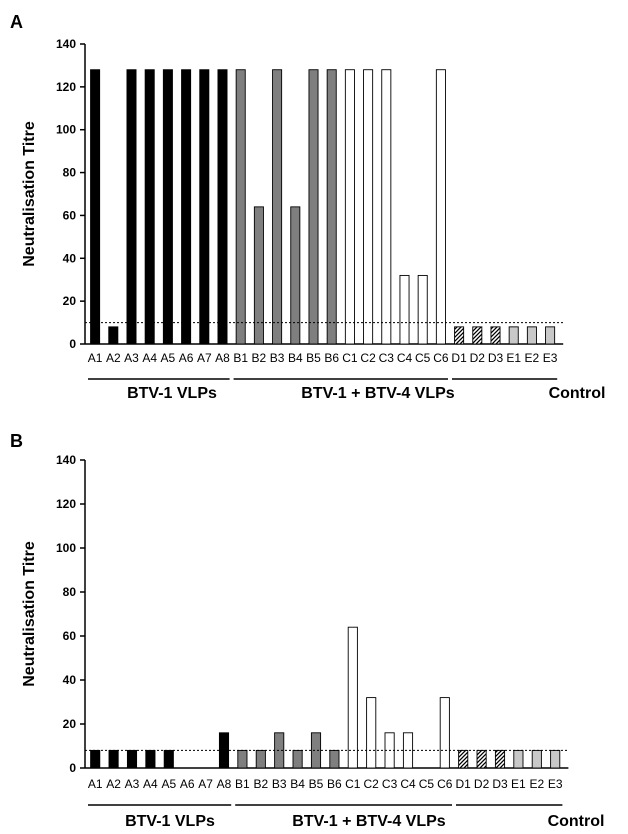 This screenshot has width=628, height=834. What do you see at coordinates (186, 207) in the screenshot?
I see `bar-a6` at bounding box center [186, 207].